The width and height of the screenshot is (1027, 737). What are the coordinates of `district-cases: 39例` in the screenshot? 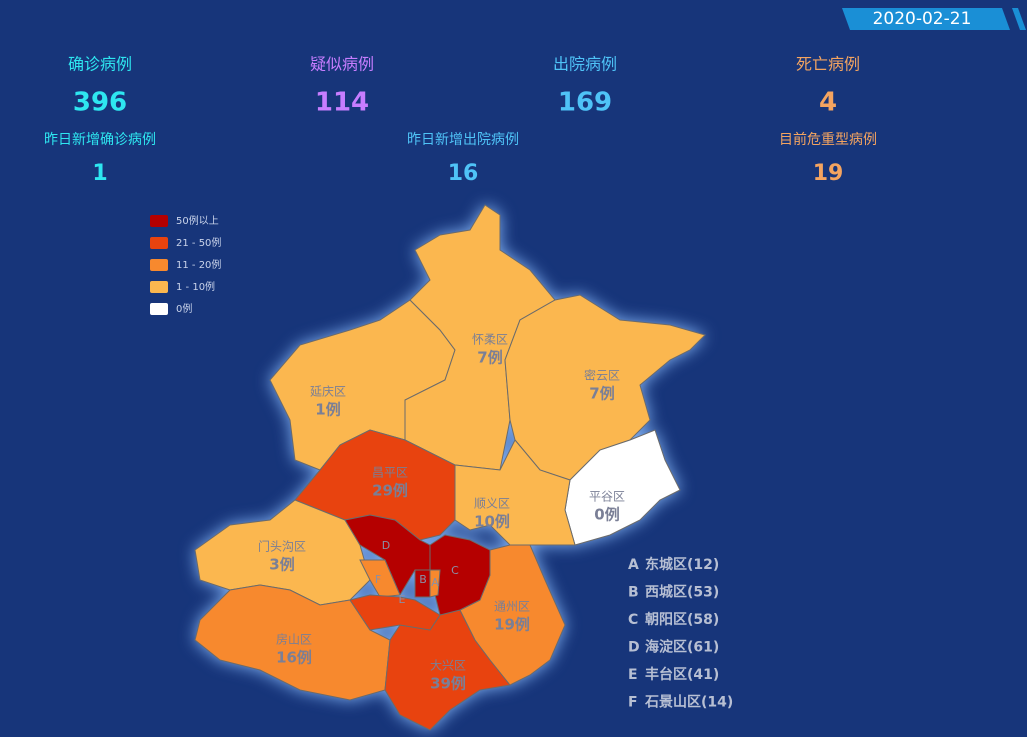 It's located at (448, 684).